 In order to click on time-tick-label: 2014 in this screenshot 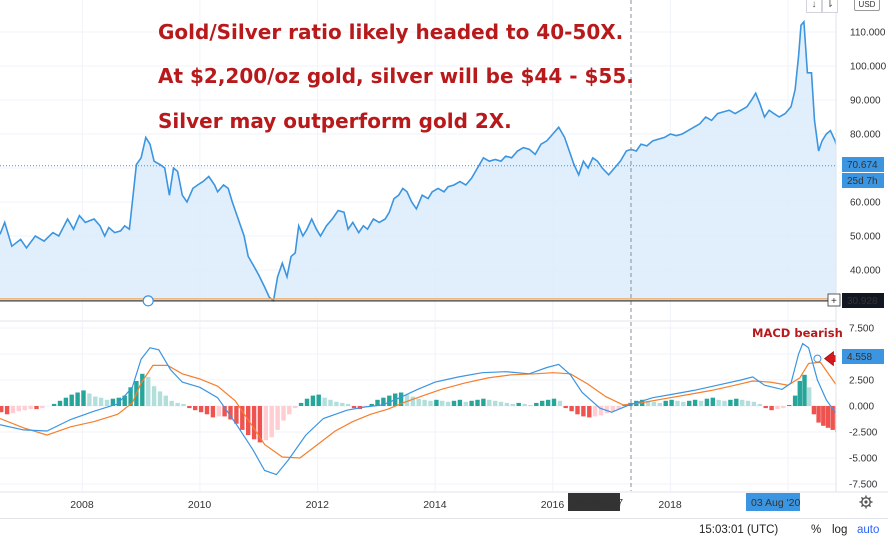, I will do `click(435, 505)`.